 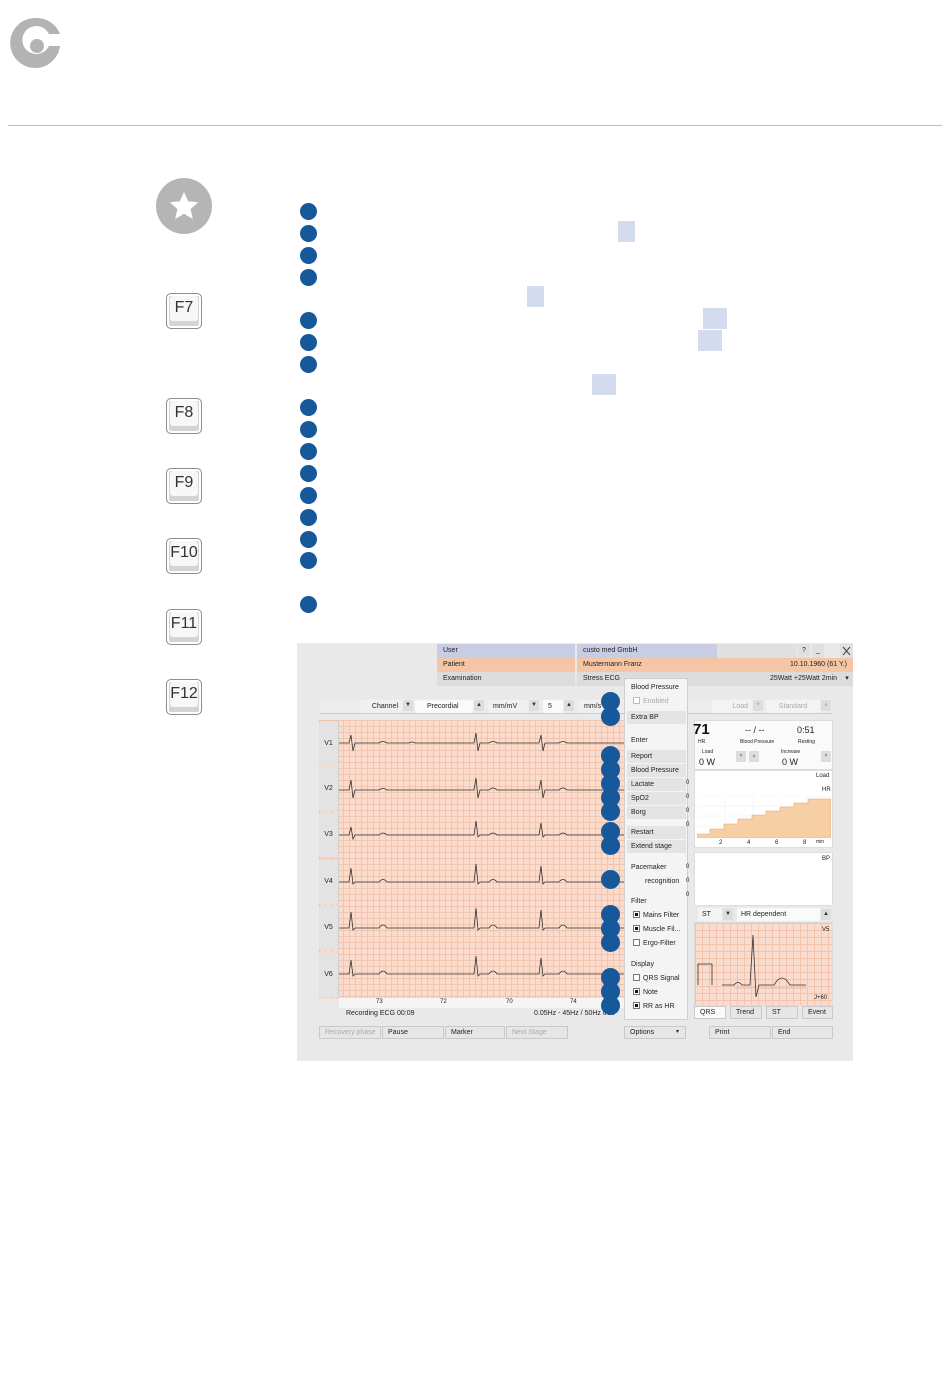 What do you see at coordinates (350, 1032) in the screenshot?
I see `recovery-phase-button: Recovery phase` at bounding box center [350, 1032].